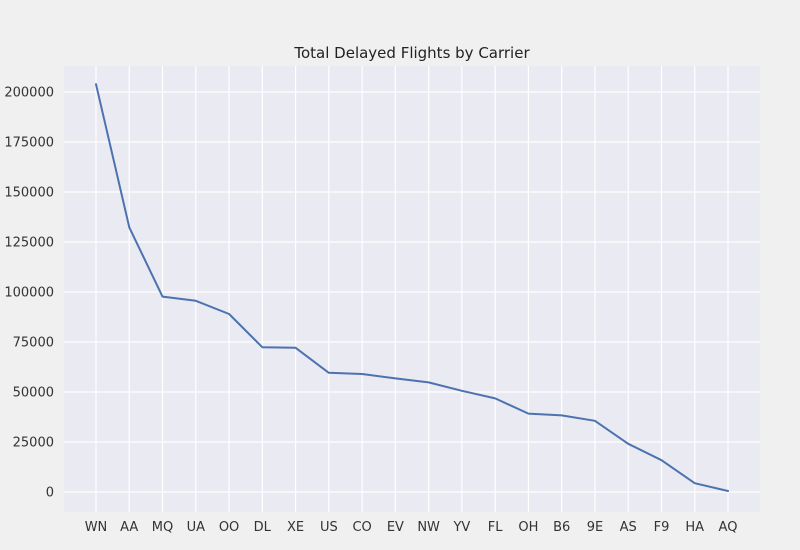 This screenshot has width=800, height=550. I want to click on y-tick-label: 25000, so click(33, 443).